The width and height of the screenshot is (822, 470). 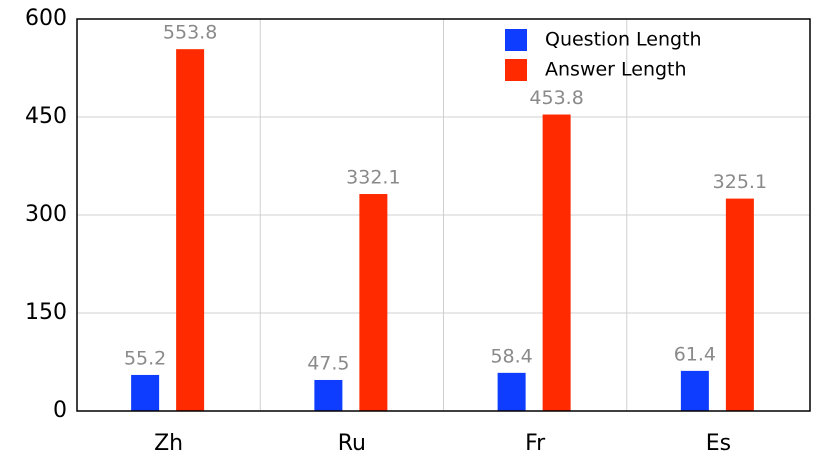 What do you see at coordinates (695, 354) in the screenshot?
I see `value-label: 61.4` at bounding box center [695, 354].